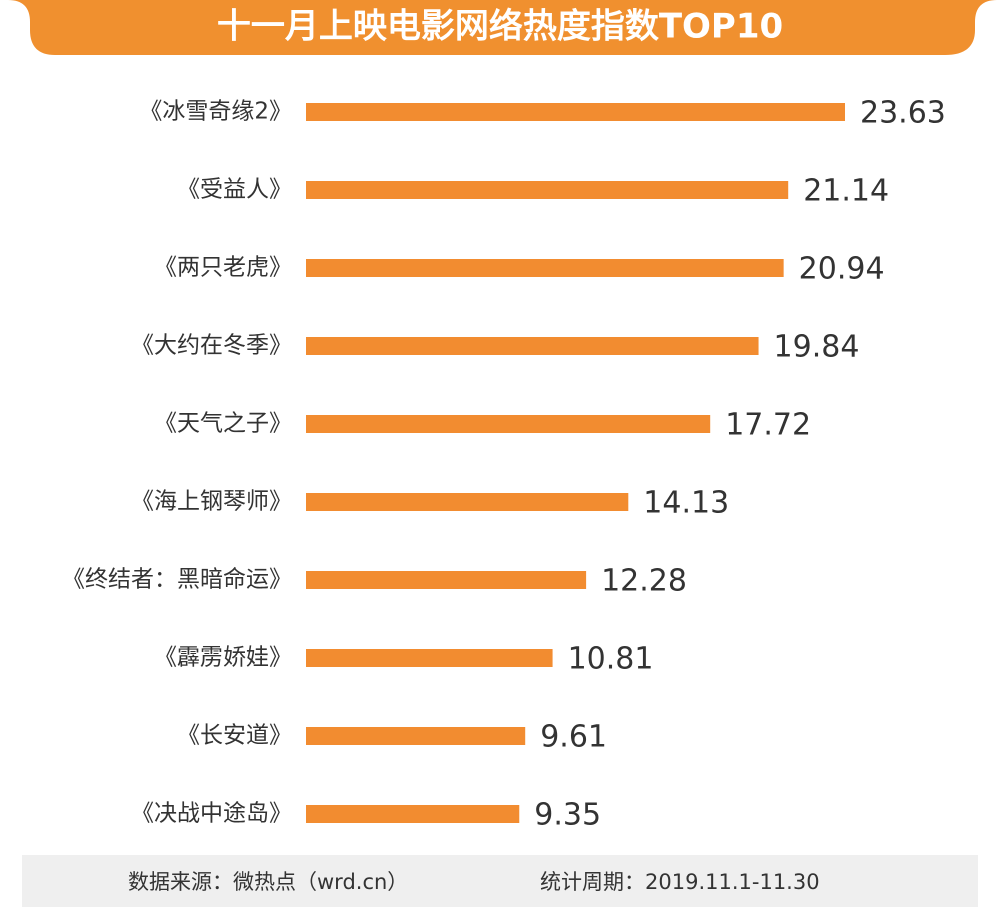  I want to click on category-label: 《决战中途岛》, so click(211, 814).